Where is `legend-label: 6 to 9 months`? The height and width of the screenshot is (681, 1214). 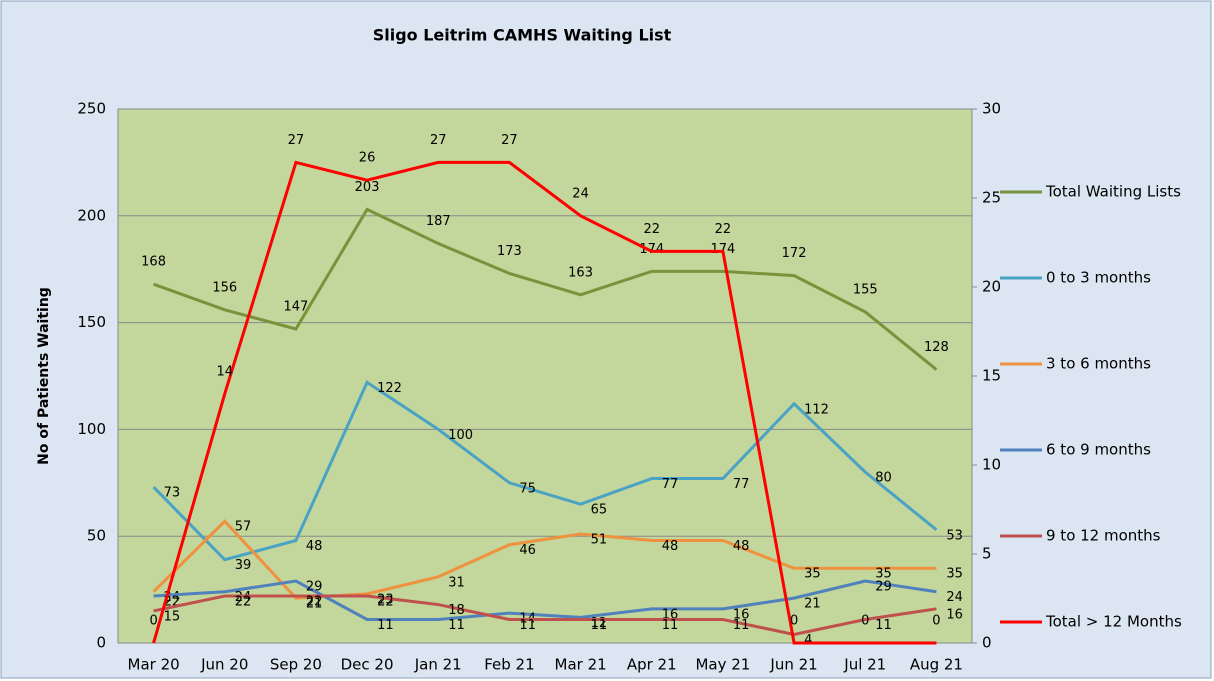 legend-label: 6 to 9 months is located at coordinates (1098, 450).